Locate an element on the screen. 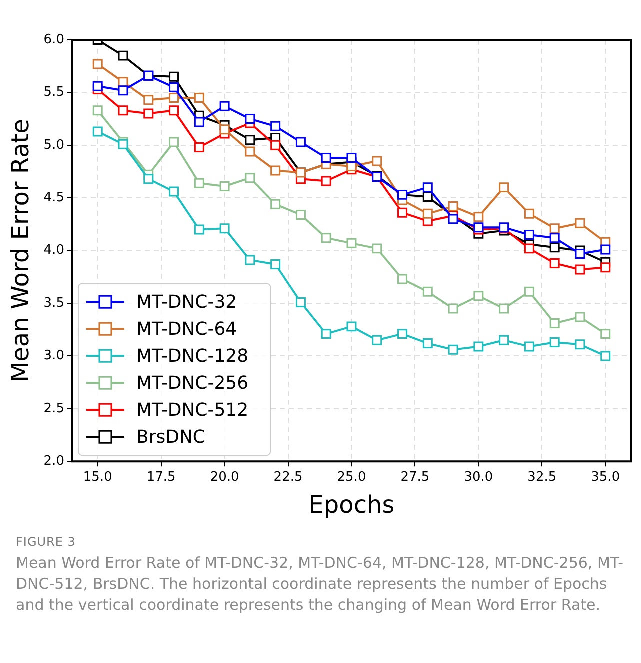  x-tick-label: 15.0 is located at coordinates (97, 477).